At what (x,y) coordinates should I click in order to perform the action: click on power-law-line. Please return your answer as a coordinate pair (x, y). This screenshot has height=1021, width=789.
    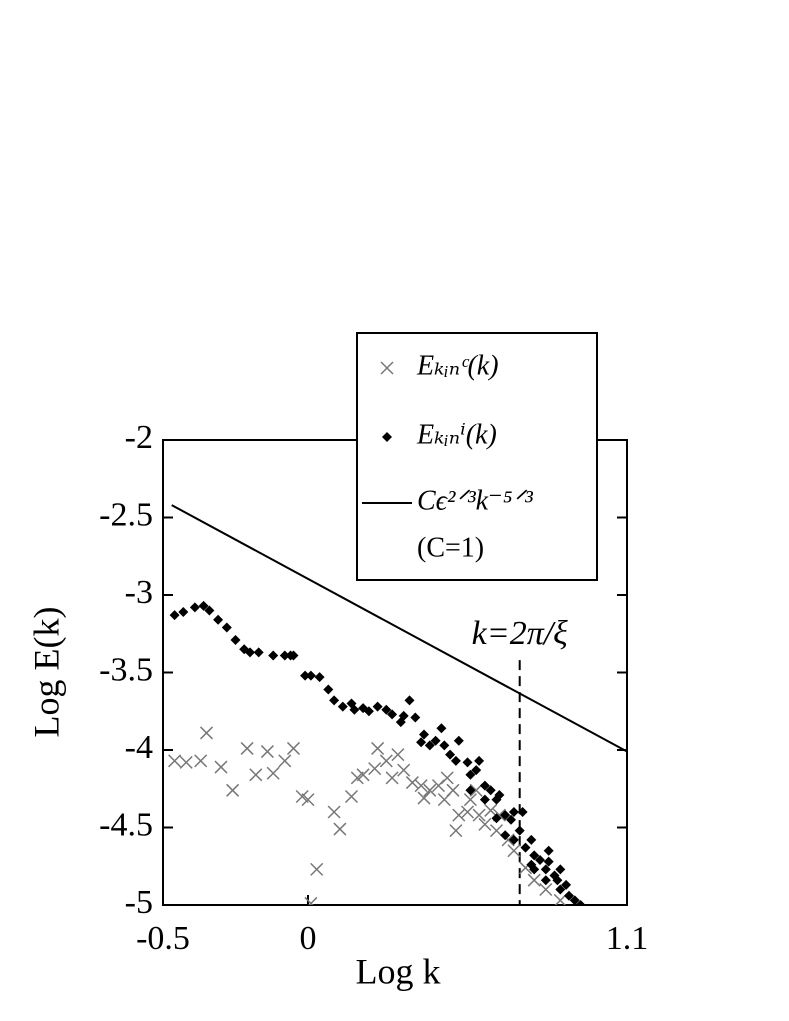
    Looking at the image, I should click on (399, 628).